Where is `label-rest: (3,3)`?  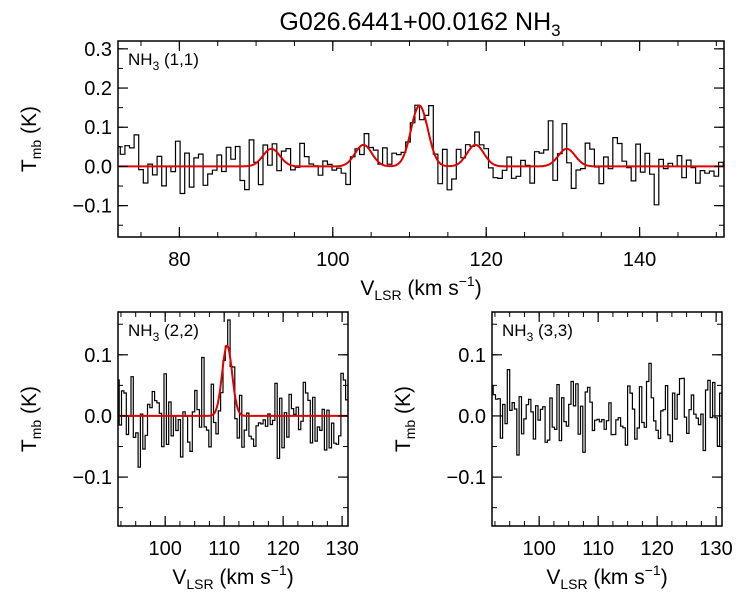
label-rest: (3,3) is located at coordinates (553, 330).